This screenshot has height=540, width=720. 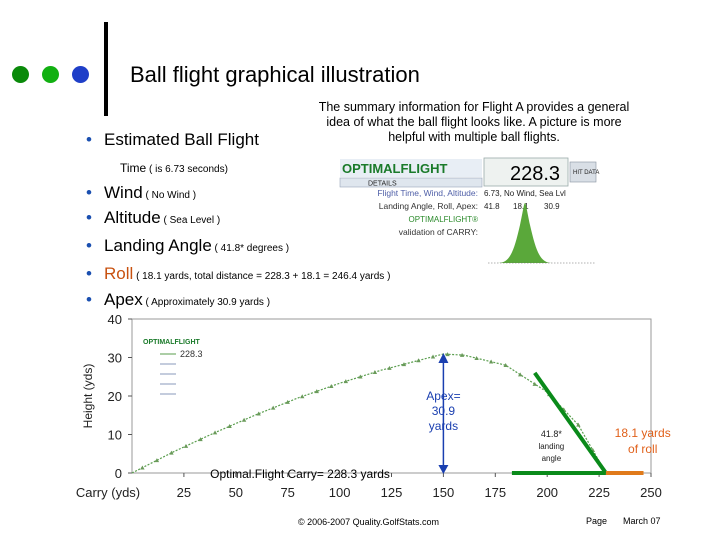 What do you see at coordinates (275, 74) in the screenshot?
I see `slide-title: Ball flight graphical illustration` at bounding box center [275, 74].